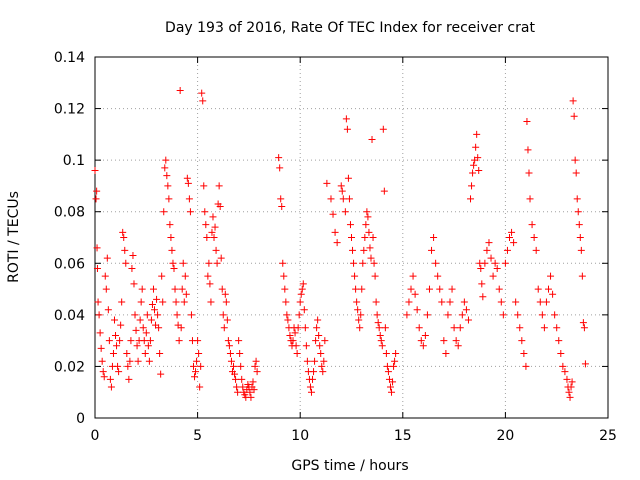 The width and height of the screenshot is (640, 480). Describe the element at coordinates (300, 436) in the screenshot. I see `x-tick-label: 10` at that location.